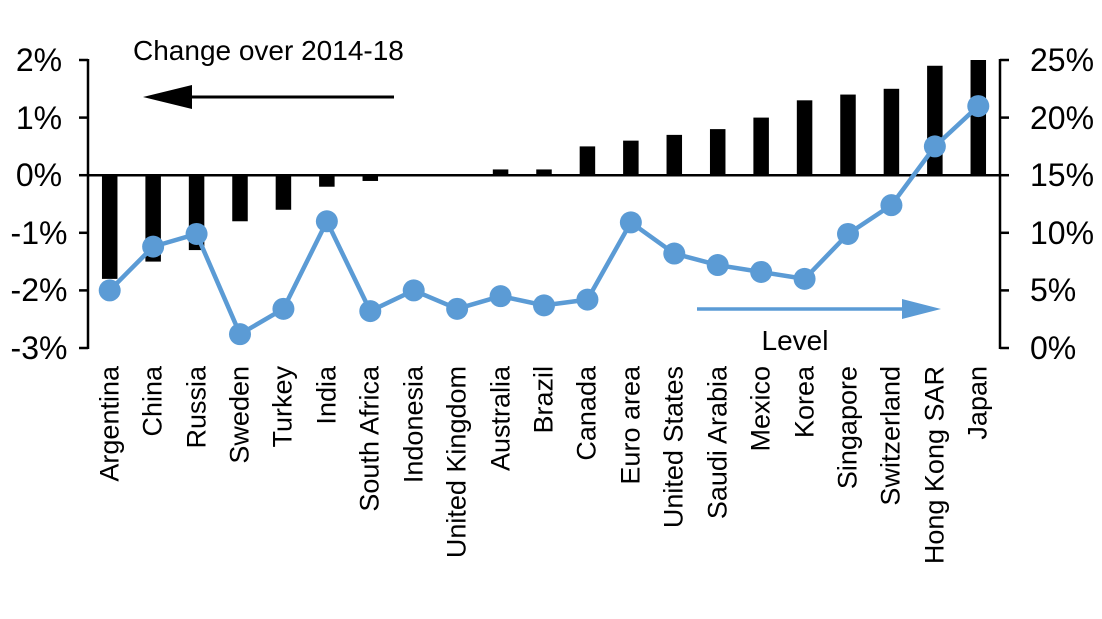 This screenshot has width=1102, height=619. I want to click on bar-South Africa, so click(370, 178).